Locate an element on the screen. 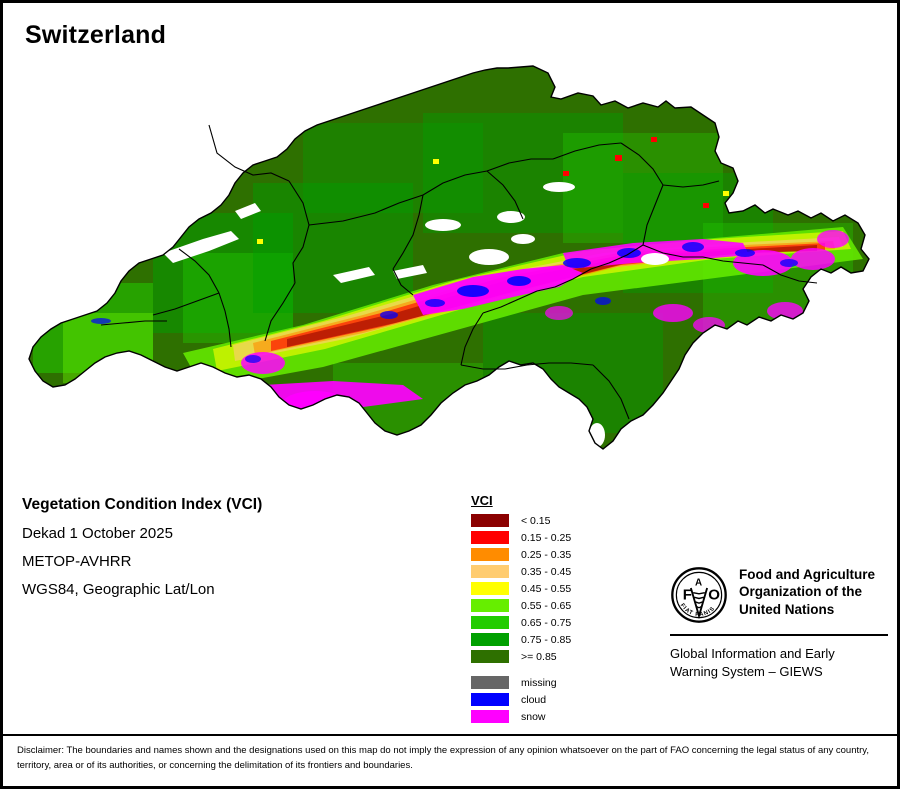 The width and height of the screenshot is (900, 789). svg-text: O is located at coordinates (714, 595).